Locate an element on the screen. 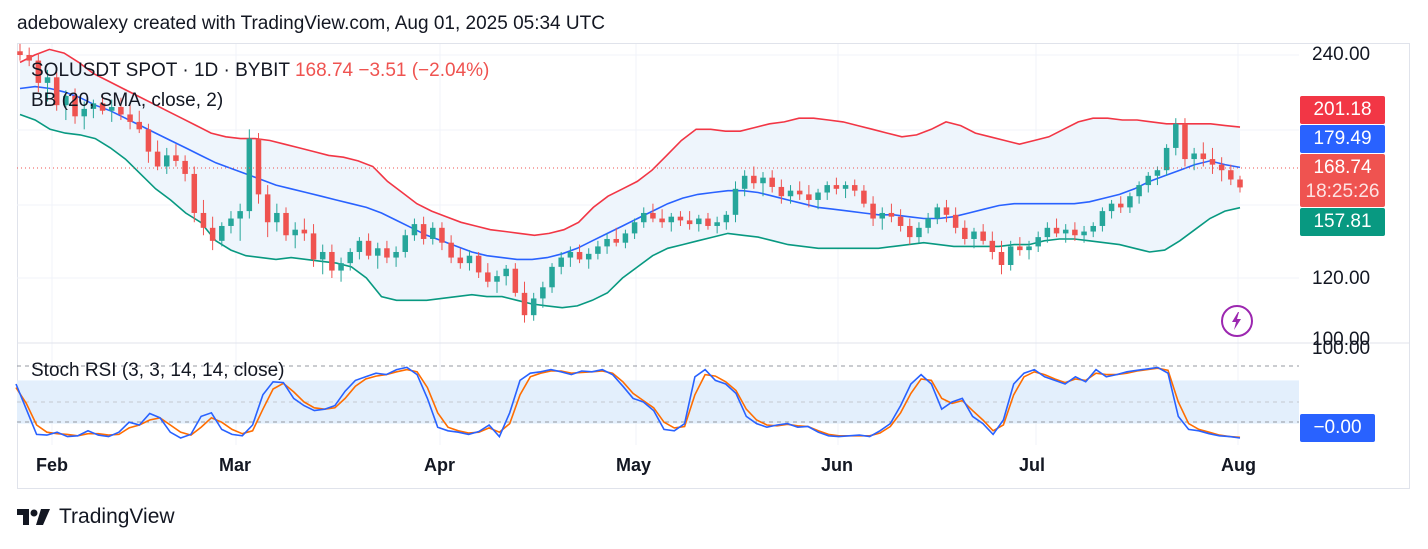 Image resolution: width=1428 pixels, height=549 pixels. tradingview-logo-icon is located at coordinates (33, 517).